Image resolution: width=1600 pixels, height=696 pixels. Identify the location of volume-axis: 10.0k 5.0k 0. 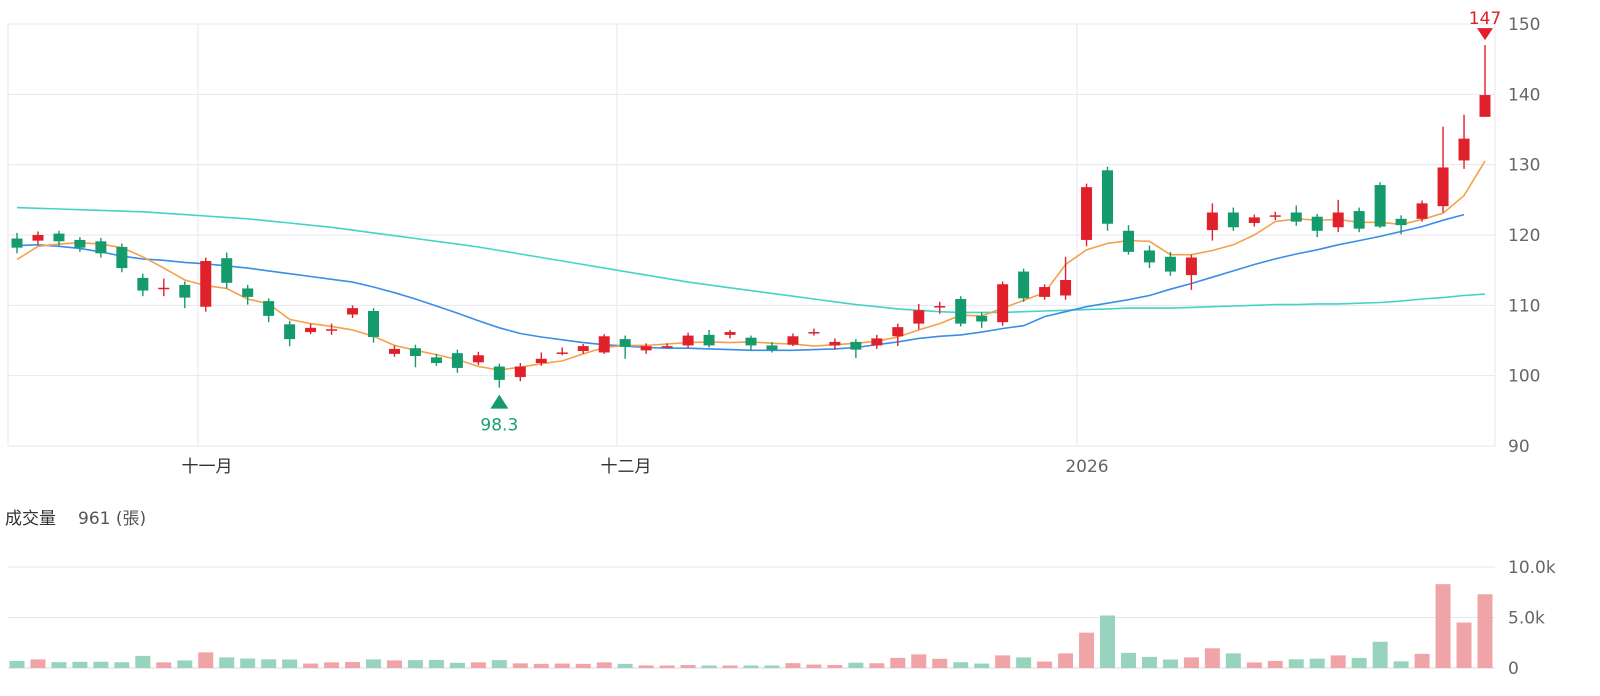
(1532, 618).